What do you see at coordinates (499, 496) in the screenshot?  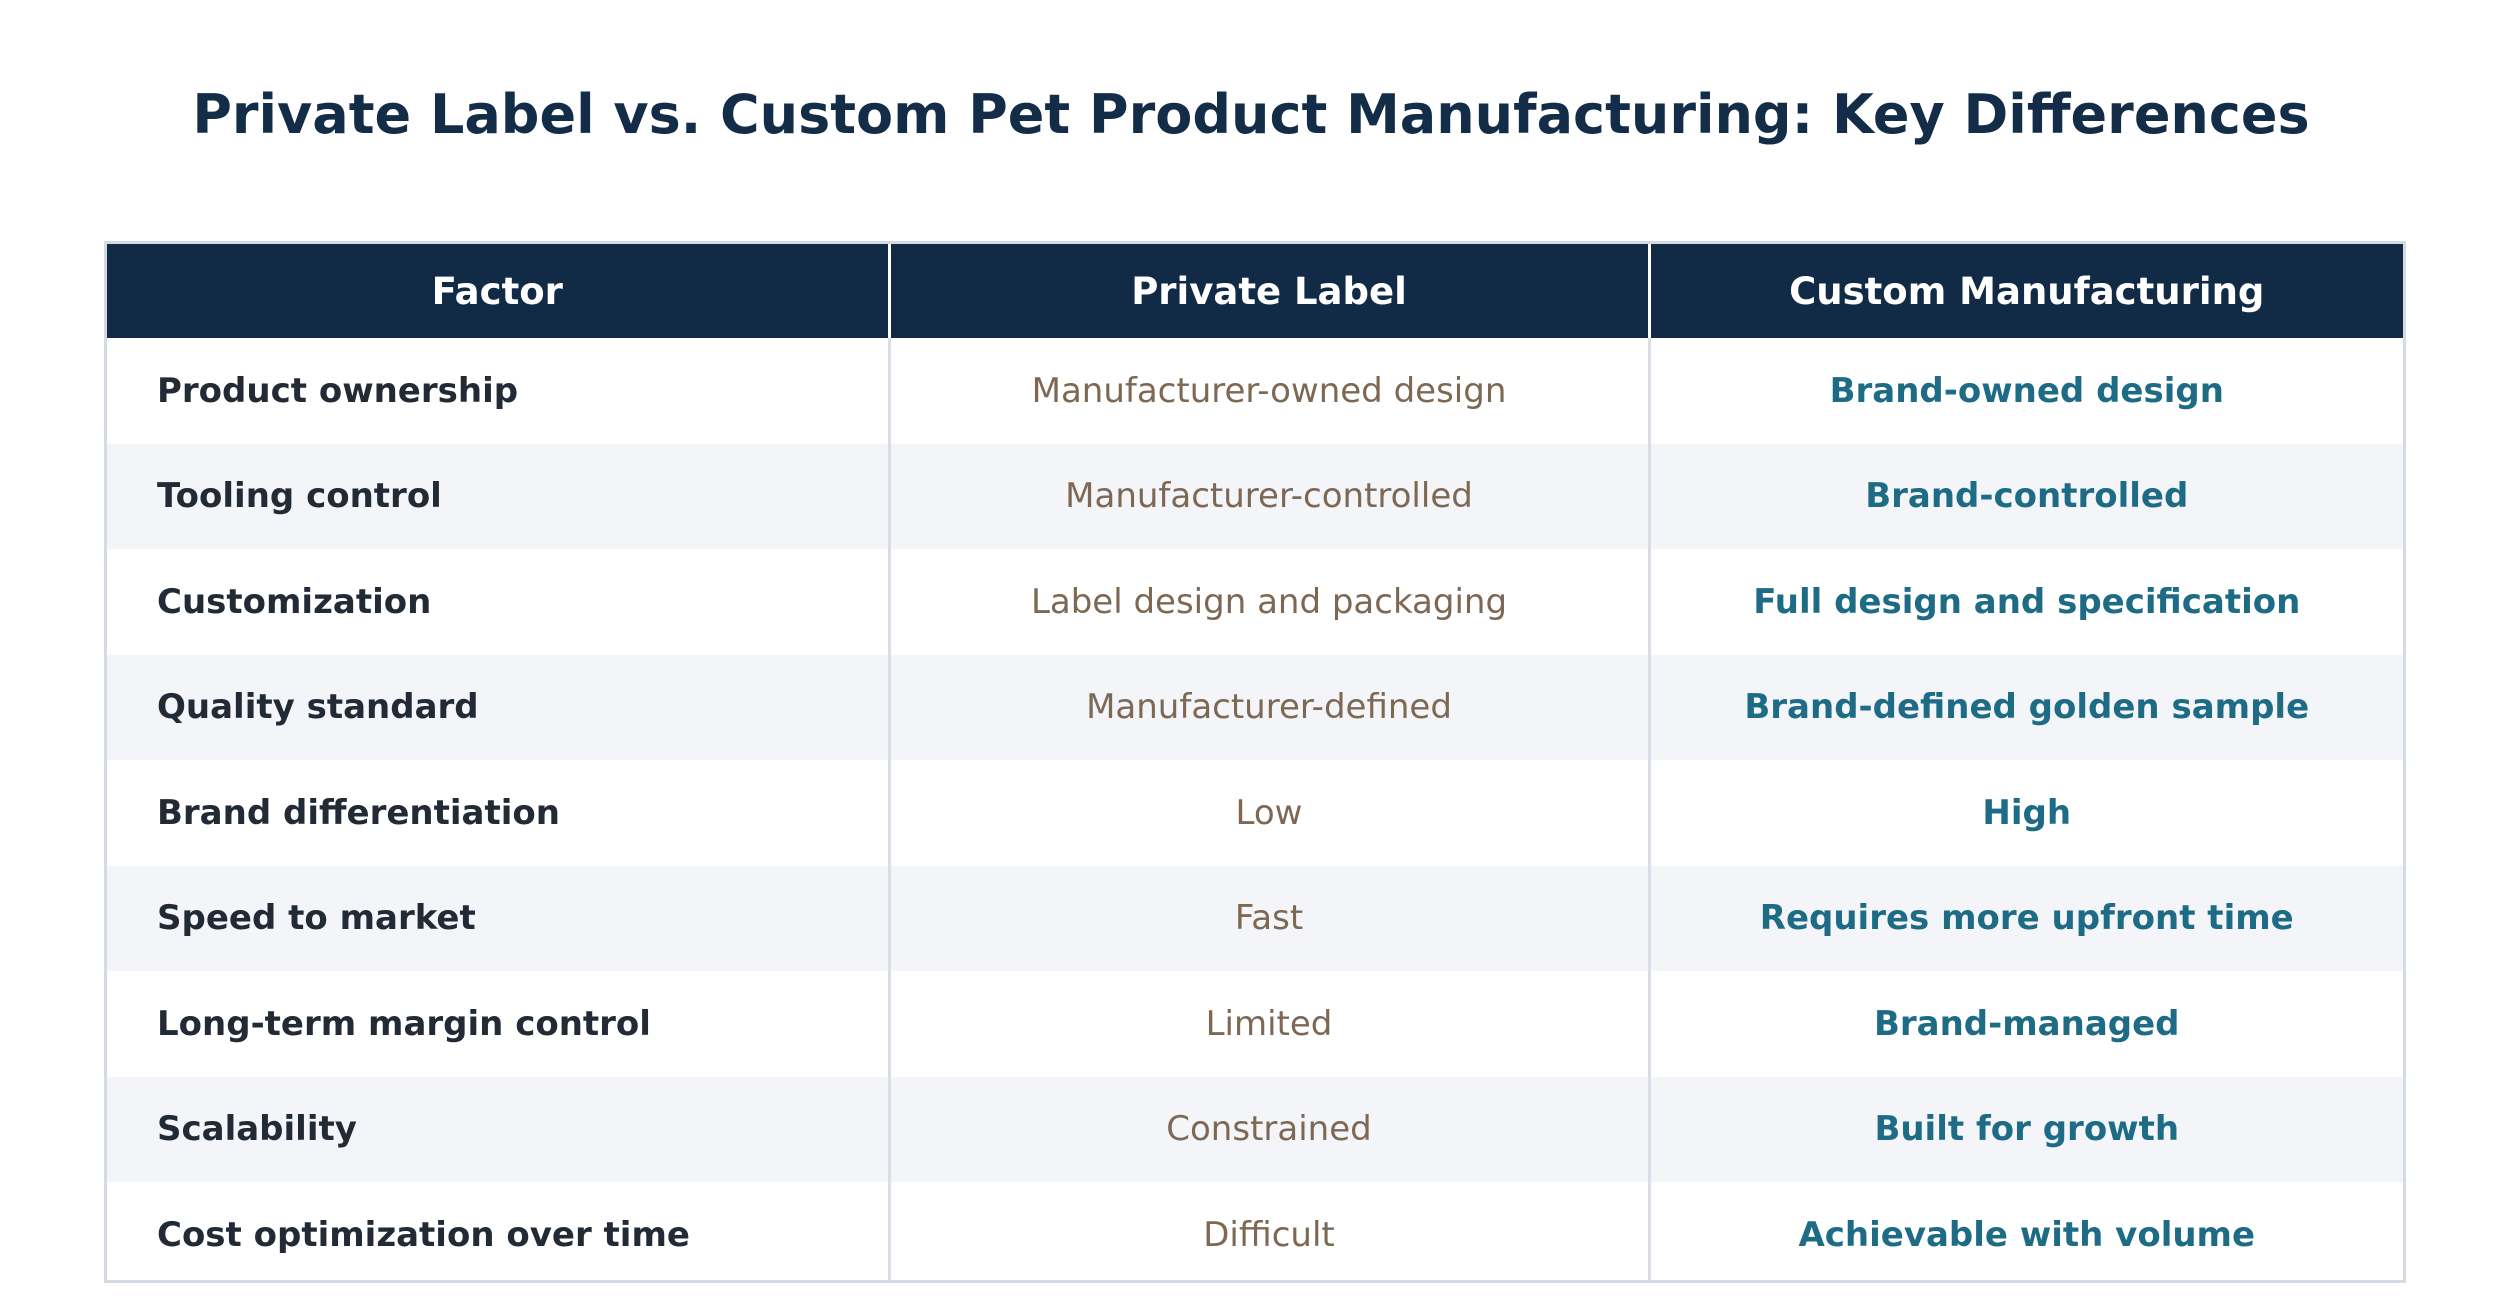 I see `factor-cell: Tooling control` at bounding box center [499, 496].